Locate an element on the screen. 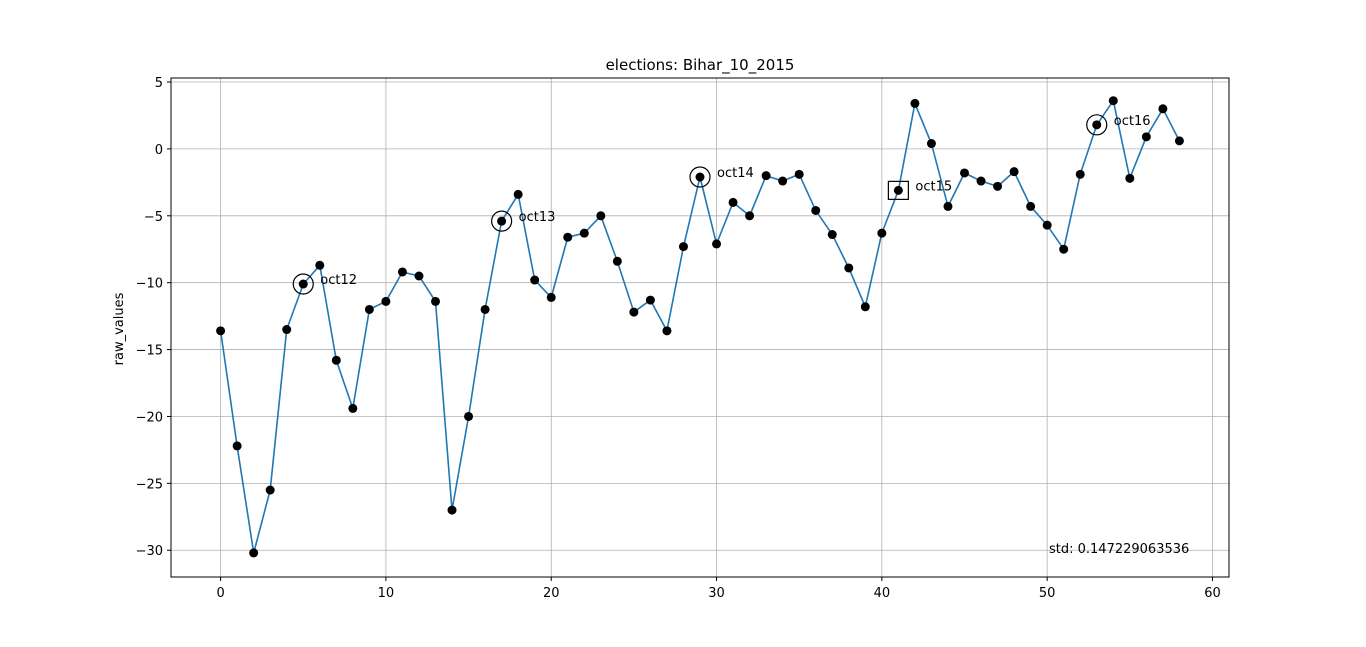 This screenshot has height=647, width=1366. x-tick-label: 10 is located at coordinates (386, 593).